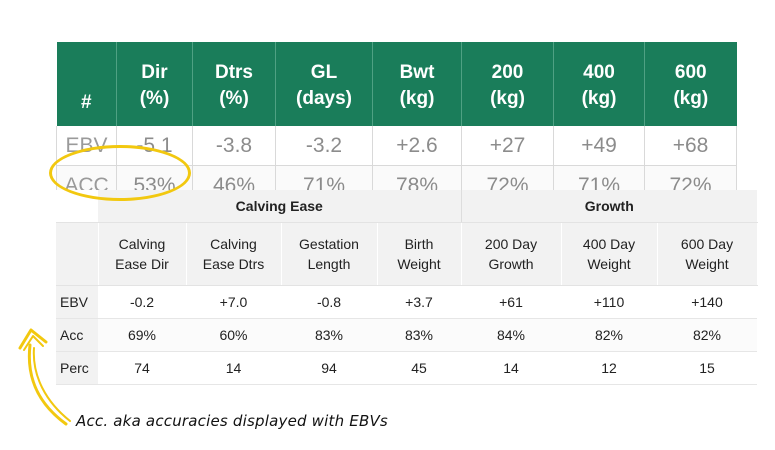  Describe the element at coordinates (511, 254) in the screenshot. I see `column-200-day-growth: 200 Day Growth` at that location.